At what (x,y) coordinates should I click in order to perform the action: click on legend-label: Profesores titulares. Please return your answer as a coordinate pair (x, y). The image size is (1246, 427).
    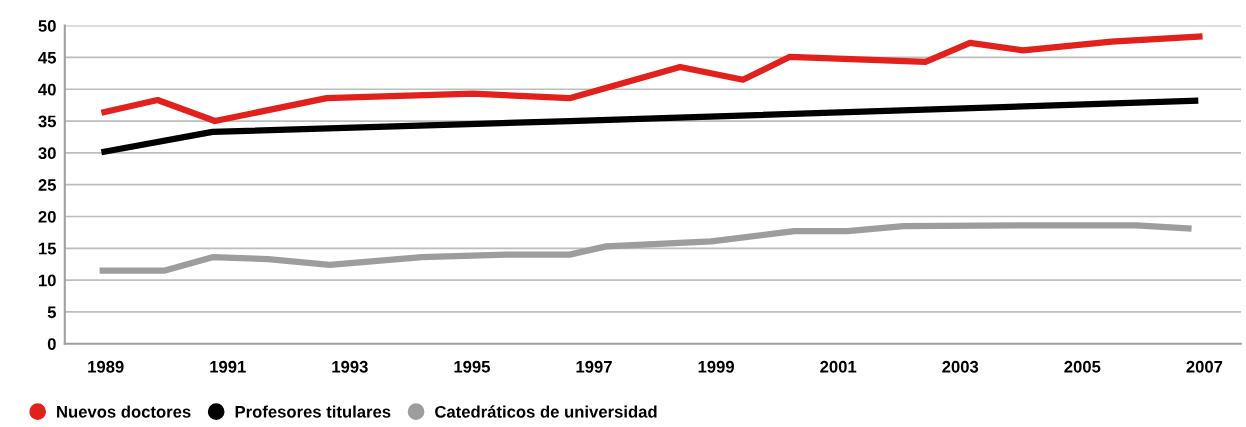
    Looking at the image, I should click on (313, 411).